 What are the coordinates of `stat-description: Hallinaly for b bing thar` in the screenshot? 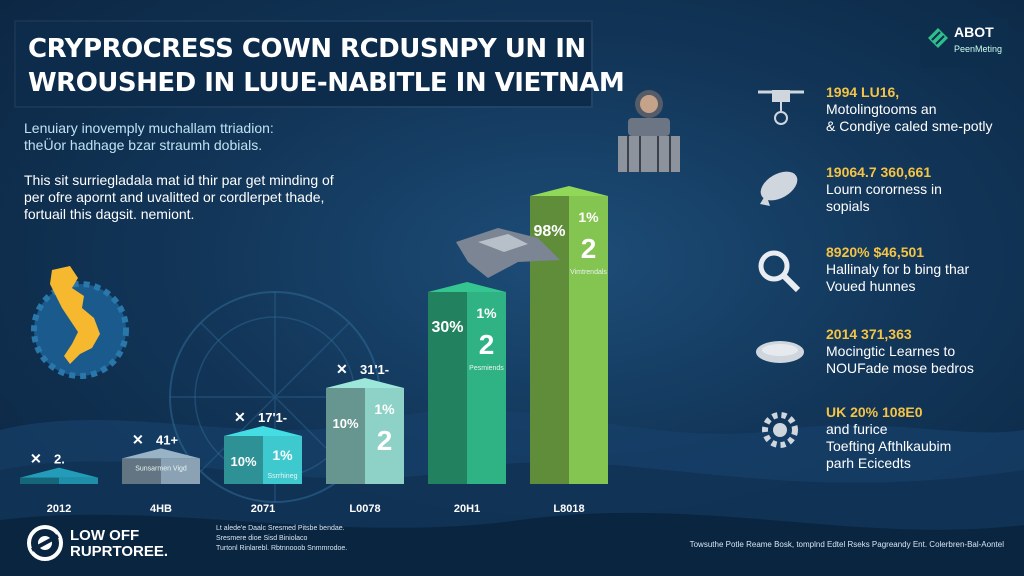 It's located at (898, 269).